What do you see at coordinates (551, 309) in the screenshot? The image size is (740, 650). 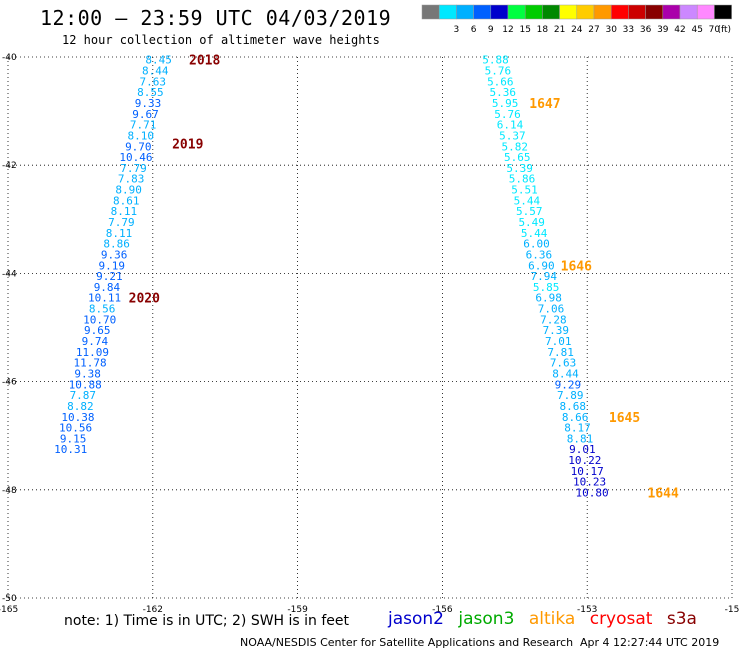 I see `wave-height-value: 7.06` at bounding box center [551, 309].